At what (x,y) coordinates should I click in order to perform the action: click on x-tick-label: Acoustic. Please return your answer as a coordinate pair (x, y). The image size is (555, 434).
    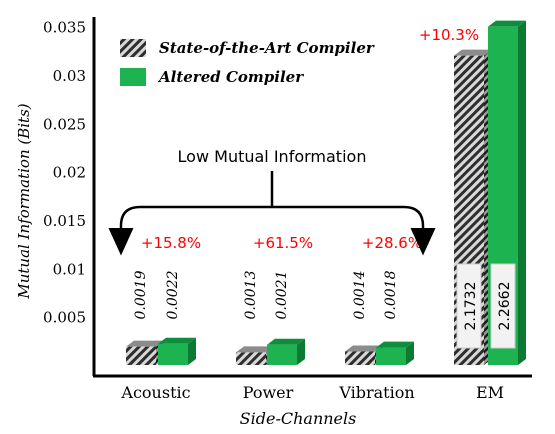
    Looking at the image, I should click on (155, 392).